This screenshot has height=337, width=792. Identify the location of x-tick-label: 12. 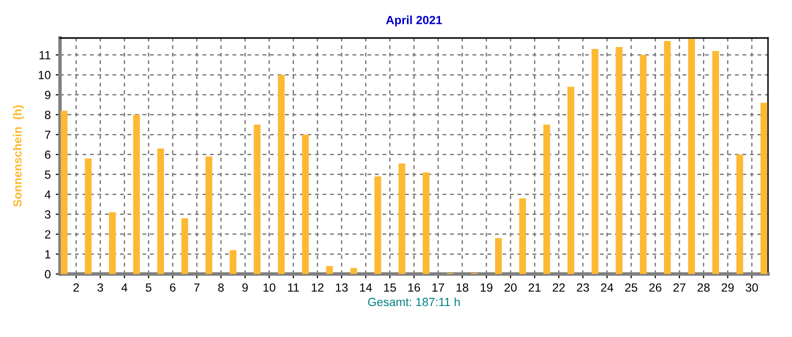
(318, 287).